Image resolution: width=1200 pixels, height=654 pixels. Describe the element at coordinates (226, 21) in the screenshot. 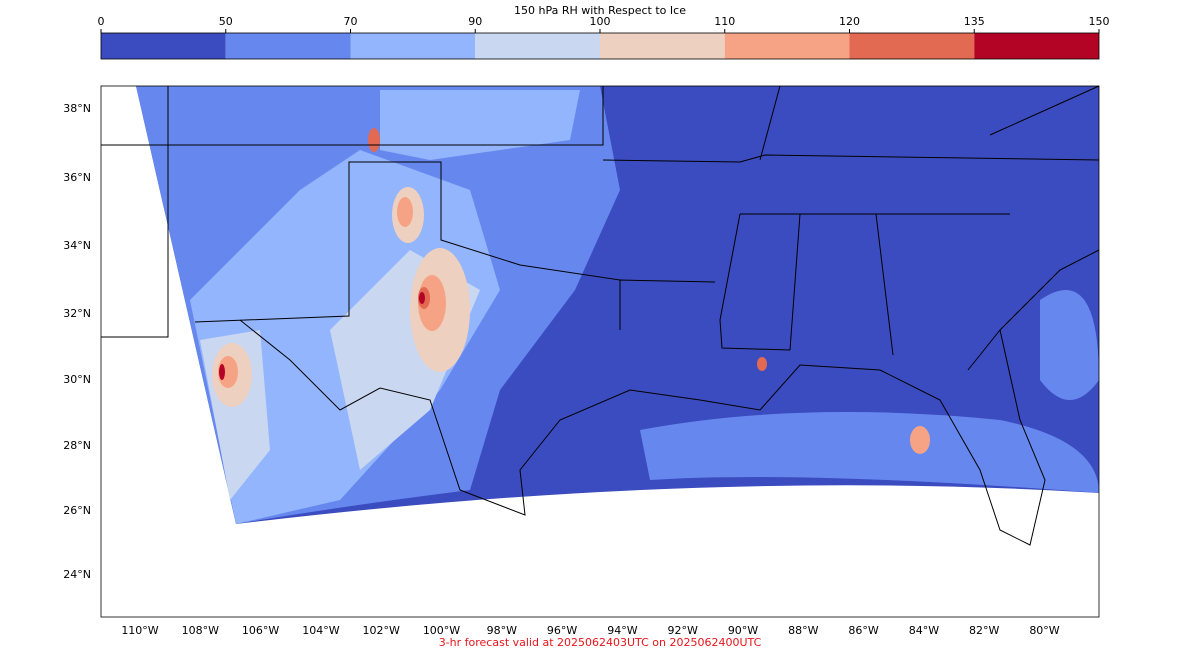

I see `colorbar-tick-label: 50` at that location.